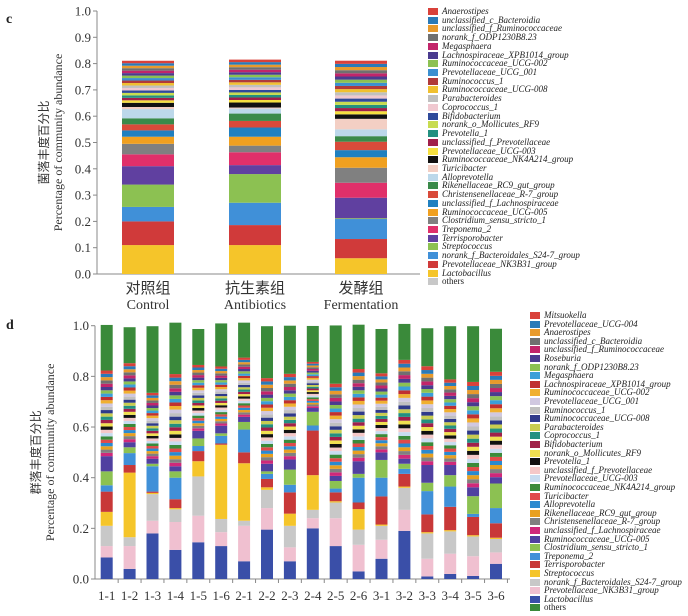 This screenshot has height=616, width=688. I want to click on bar-segment-anaerostipes, so click(427, 375).